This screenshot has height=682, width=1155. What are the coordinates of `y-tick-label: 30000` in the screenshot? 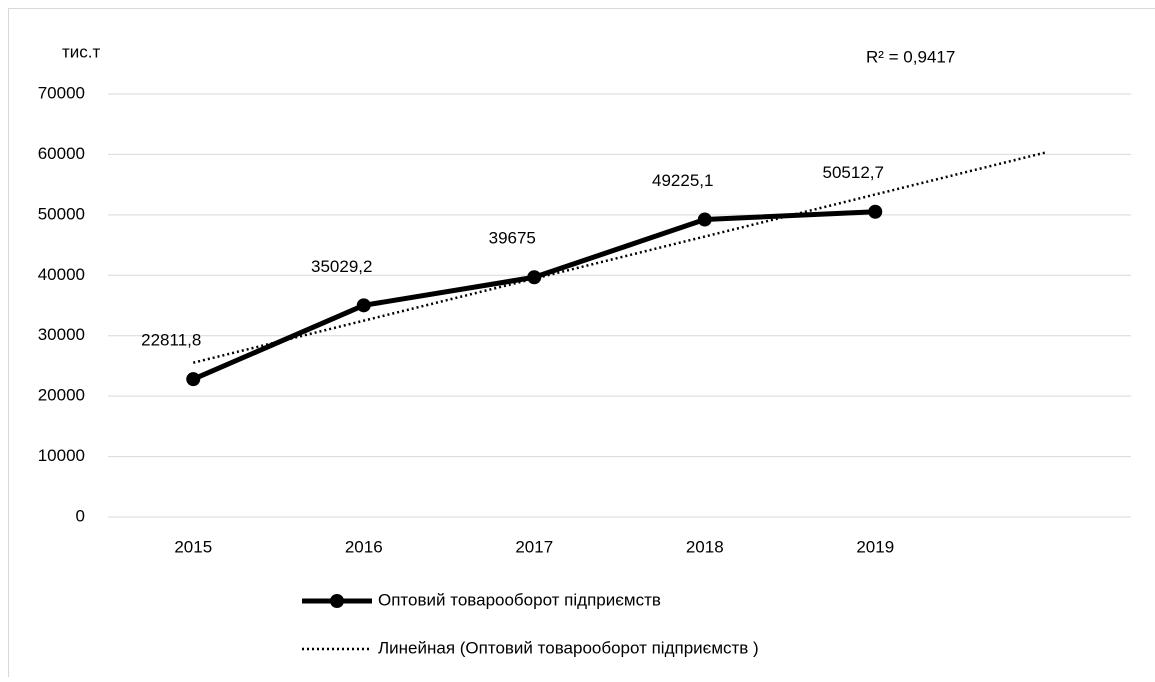 It's located at (61, 334).